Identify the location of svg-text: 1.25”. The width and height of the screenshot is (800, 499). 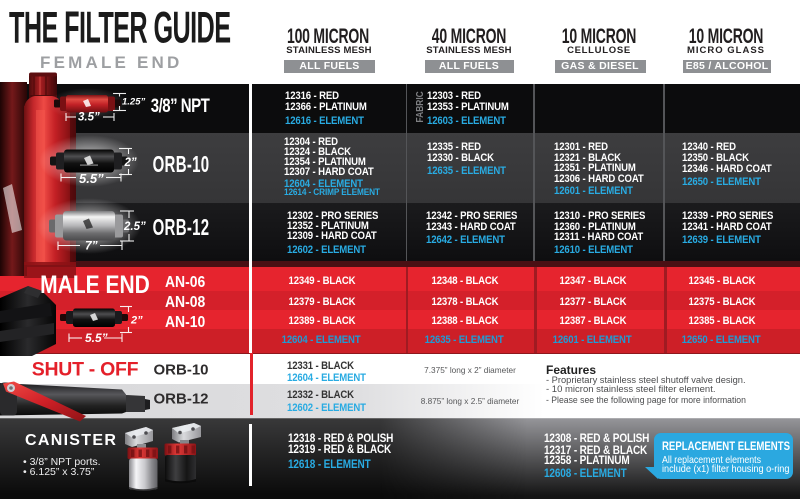
(133, 102).